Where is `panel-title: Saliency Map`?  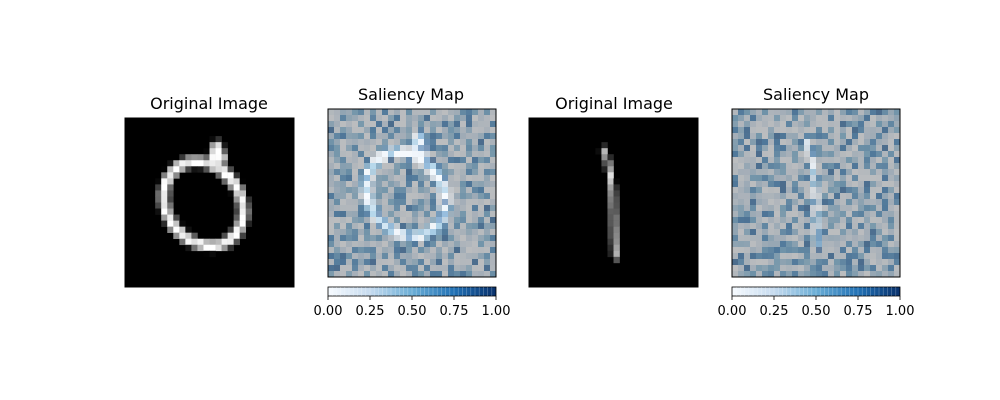 panel-title: Saliency Map is located at coordinates (411, 94).